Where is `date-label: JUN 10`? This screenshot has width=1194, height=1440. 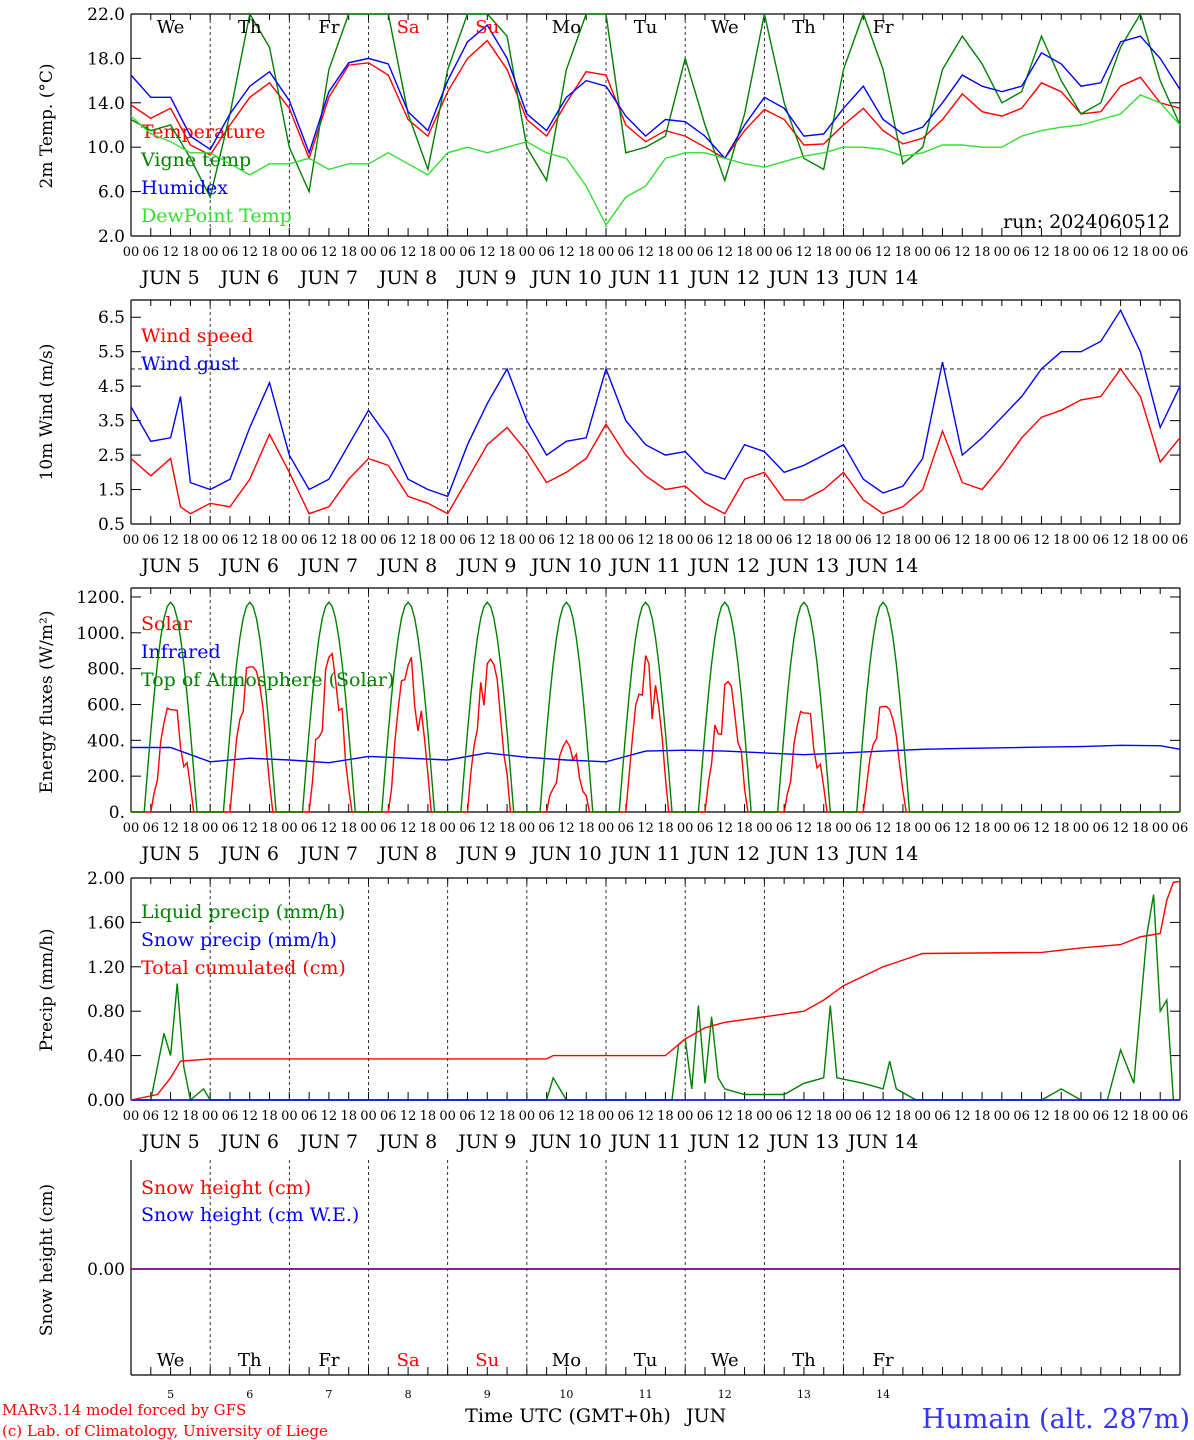 date-label: JUN 10 is located at coordinates (565, 566).